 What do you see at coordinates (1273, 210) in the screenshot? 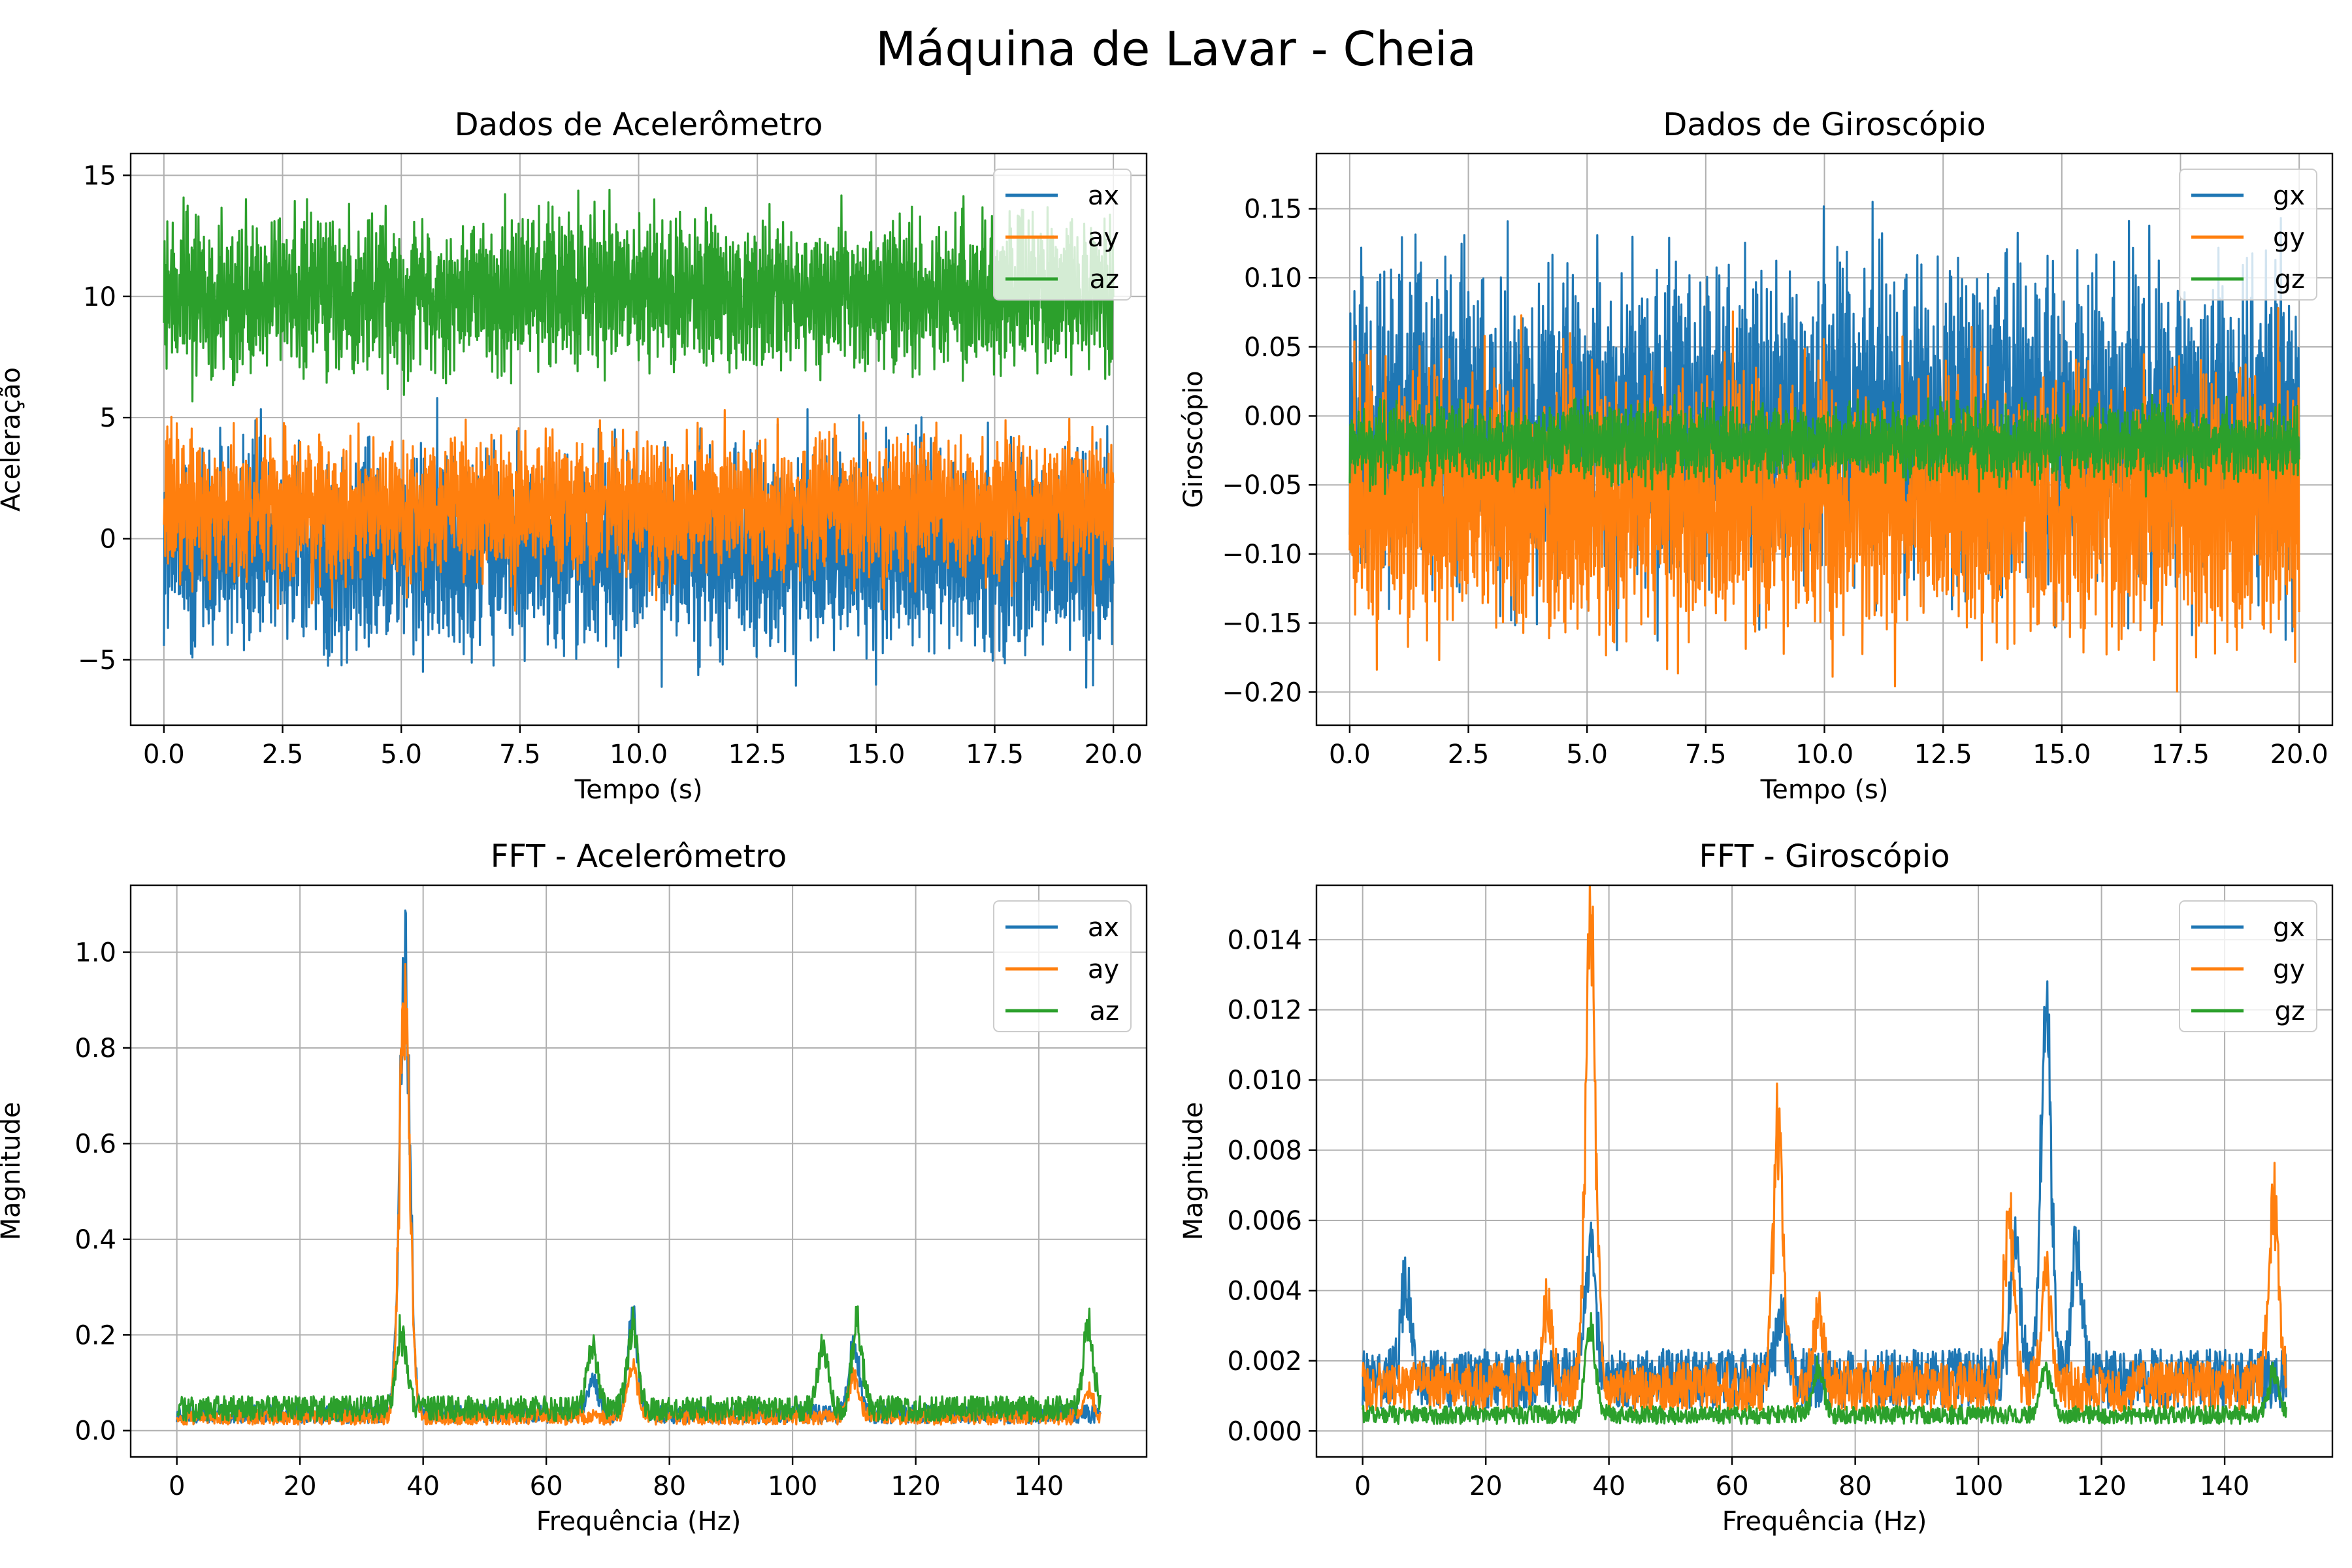
I see `y-tick-label: 0.15` at bounding box center [1273, 210].